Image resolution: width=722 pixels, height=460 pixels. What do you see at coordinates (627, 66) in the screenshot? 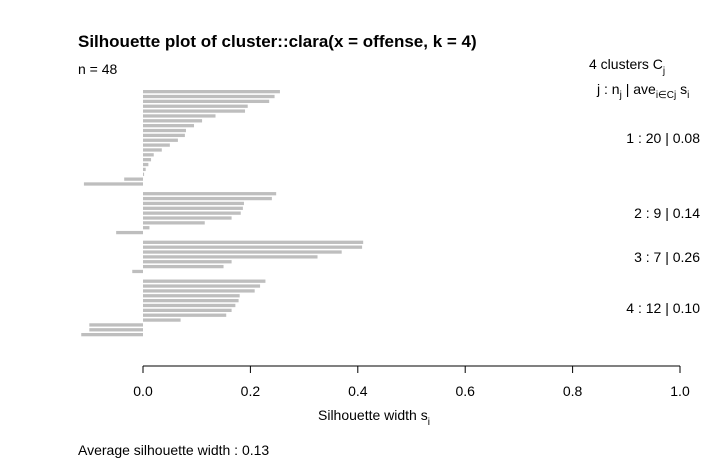
I see `legend-header-clusters: 4 clusters Cj` at bounding box center [627, 66].